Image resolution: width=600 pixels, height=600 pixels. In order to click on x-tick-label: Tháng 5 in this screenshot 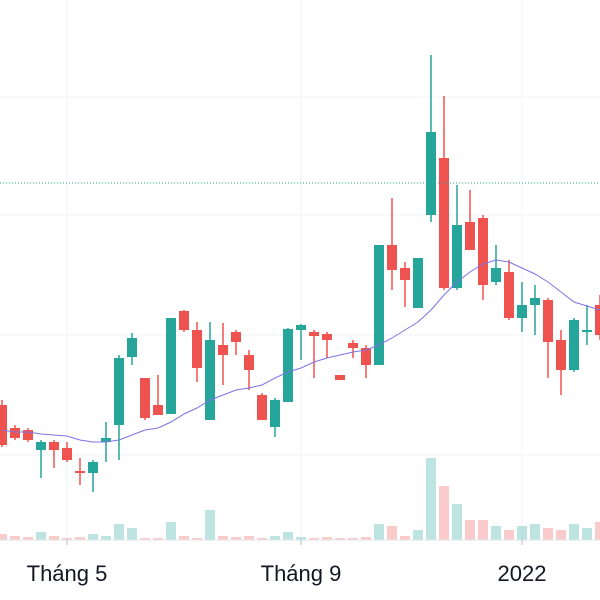, I will do `click(67, 573)`.